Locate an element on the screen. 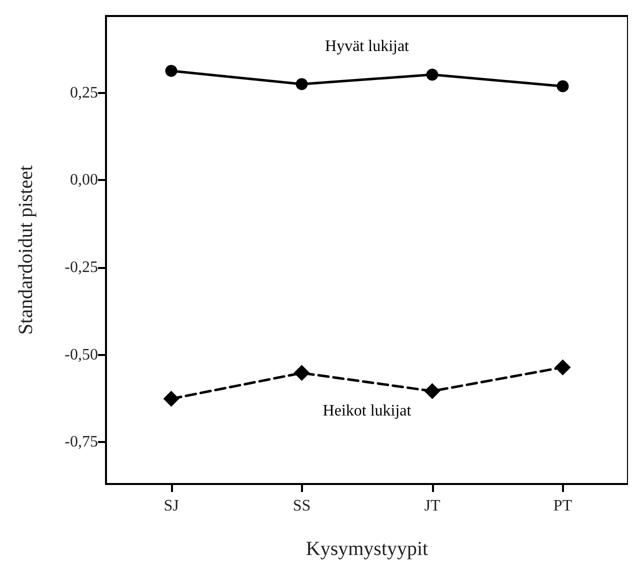 This screenshot has width=637, height=574. y-tick-label: -0,75 is located at coordinates (81, 442).